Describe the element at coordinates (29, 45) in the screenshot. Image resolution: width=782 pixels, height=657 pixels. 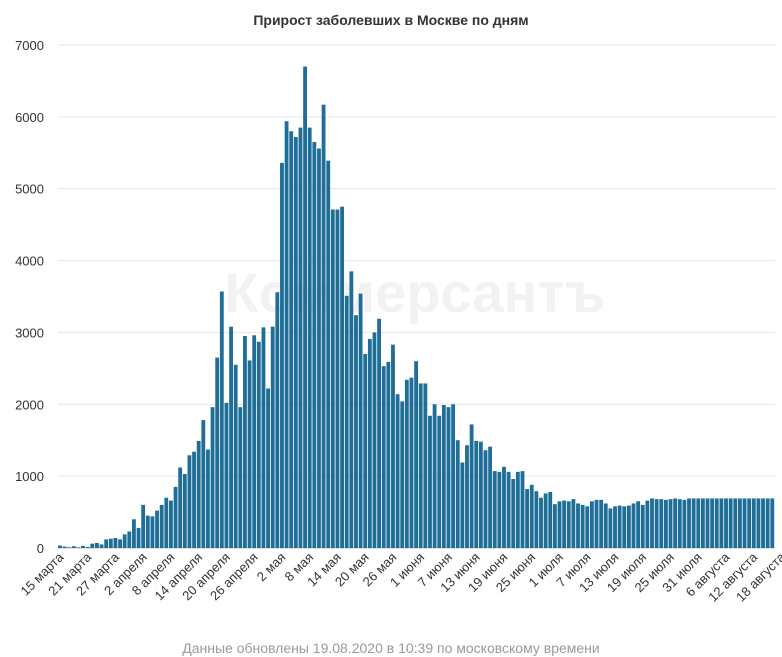
I see `y-tick-label: 7000` at that location.